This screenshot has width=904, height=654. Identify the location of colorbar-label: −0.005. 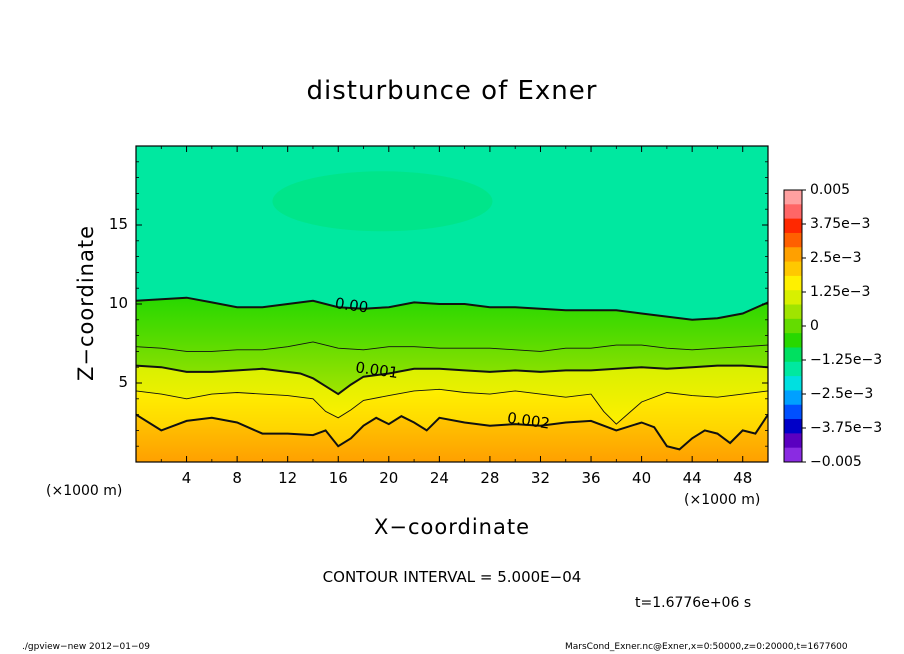
(836, 462).